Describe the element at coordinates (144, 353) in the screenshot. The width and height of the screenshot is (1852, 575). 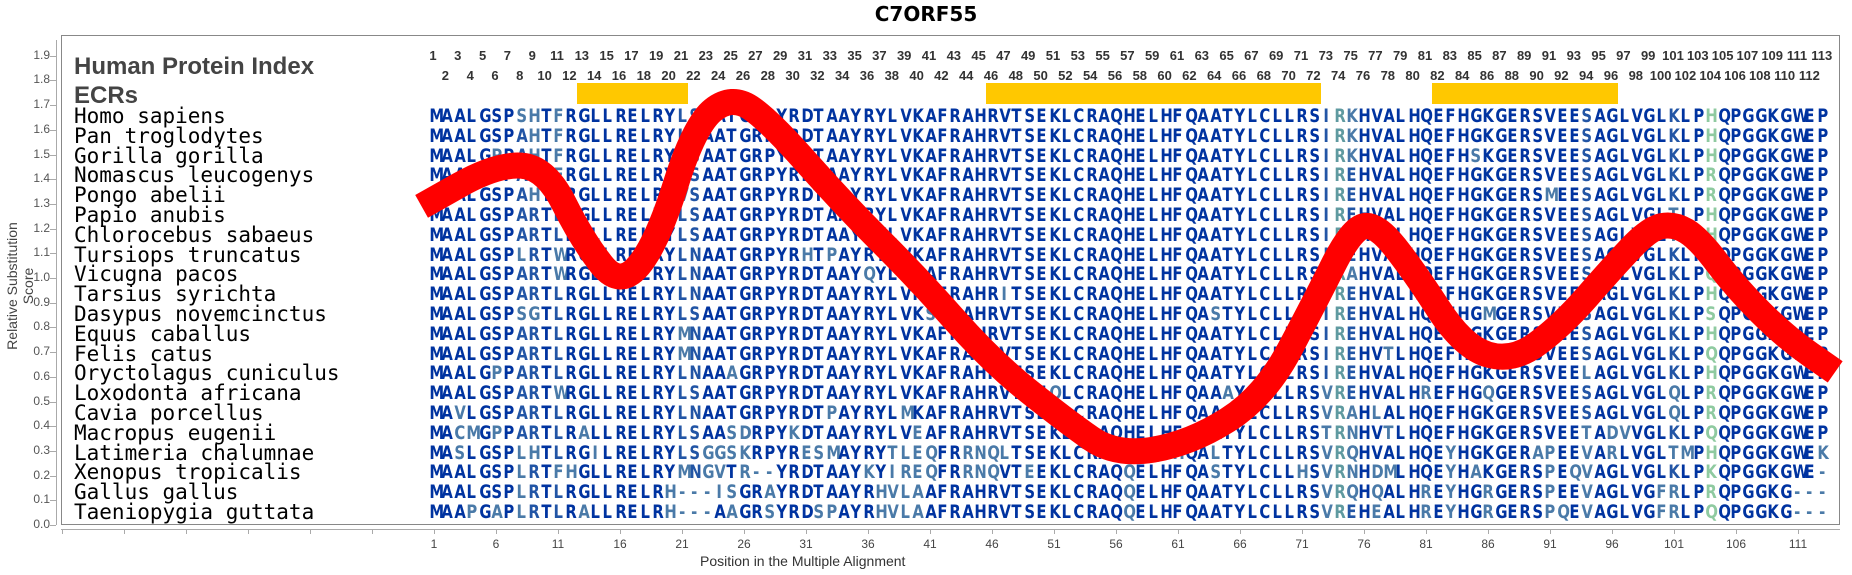
I see `species-name: Felis catus` at that location.